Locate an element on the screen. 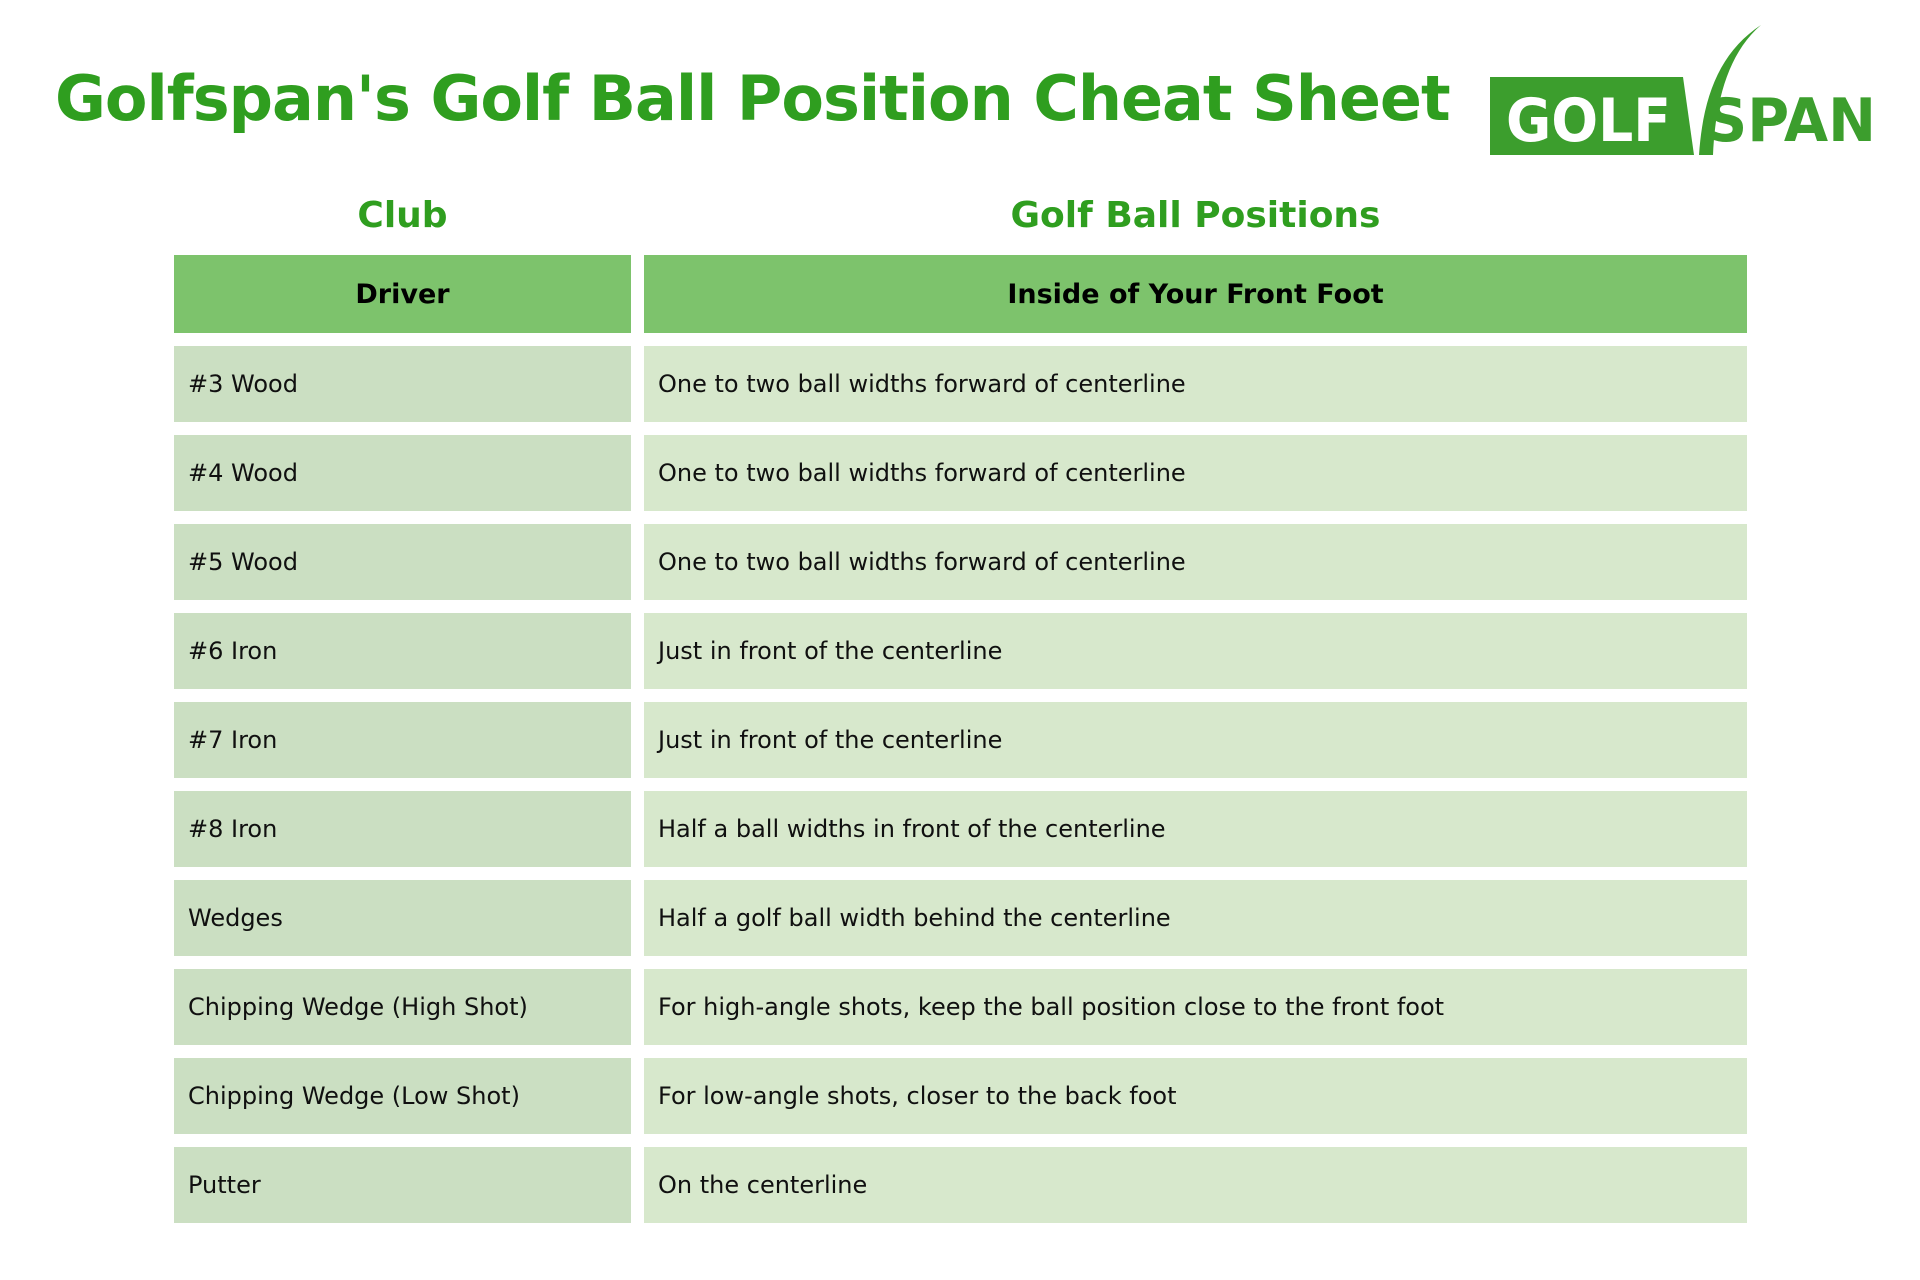  table-header-club: Driver is located at coordinates (402, 294).